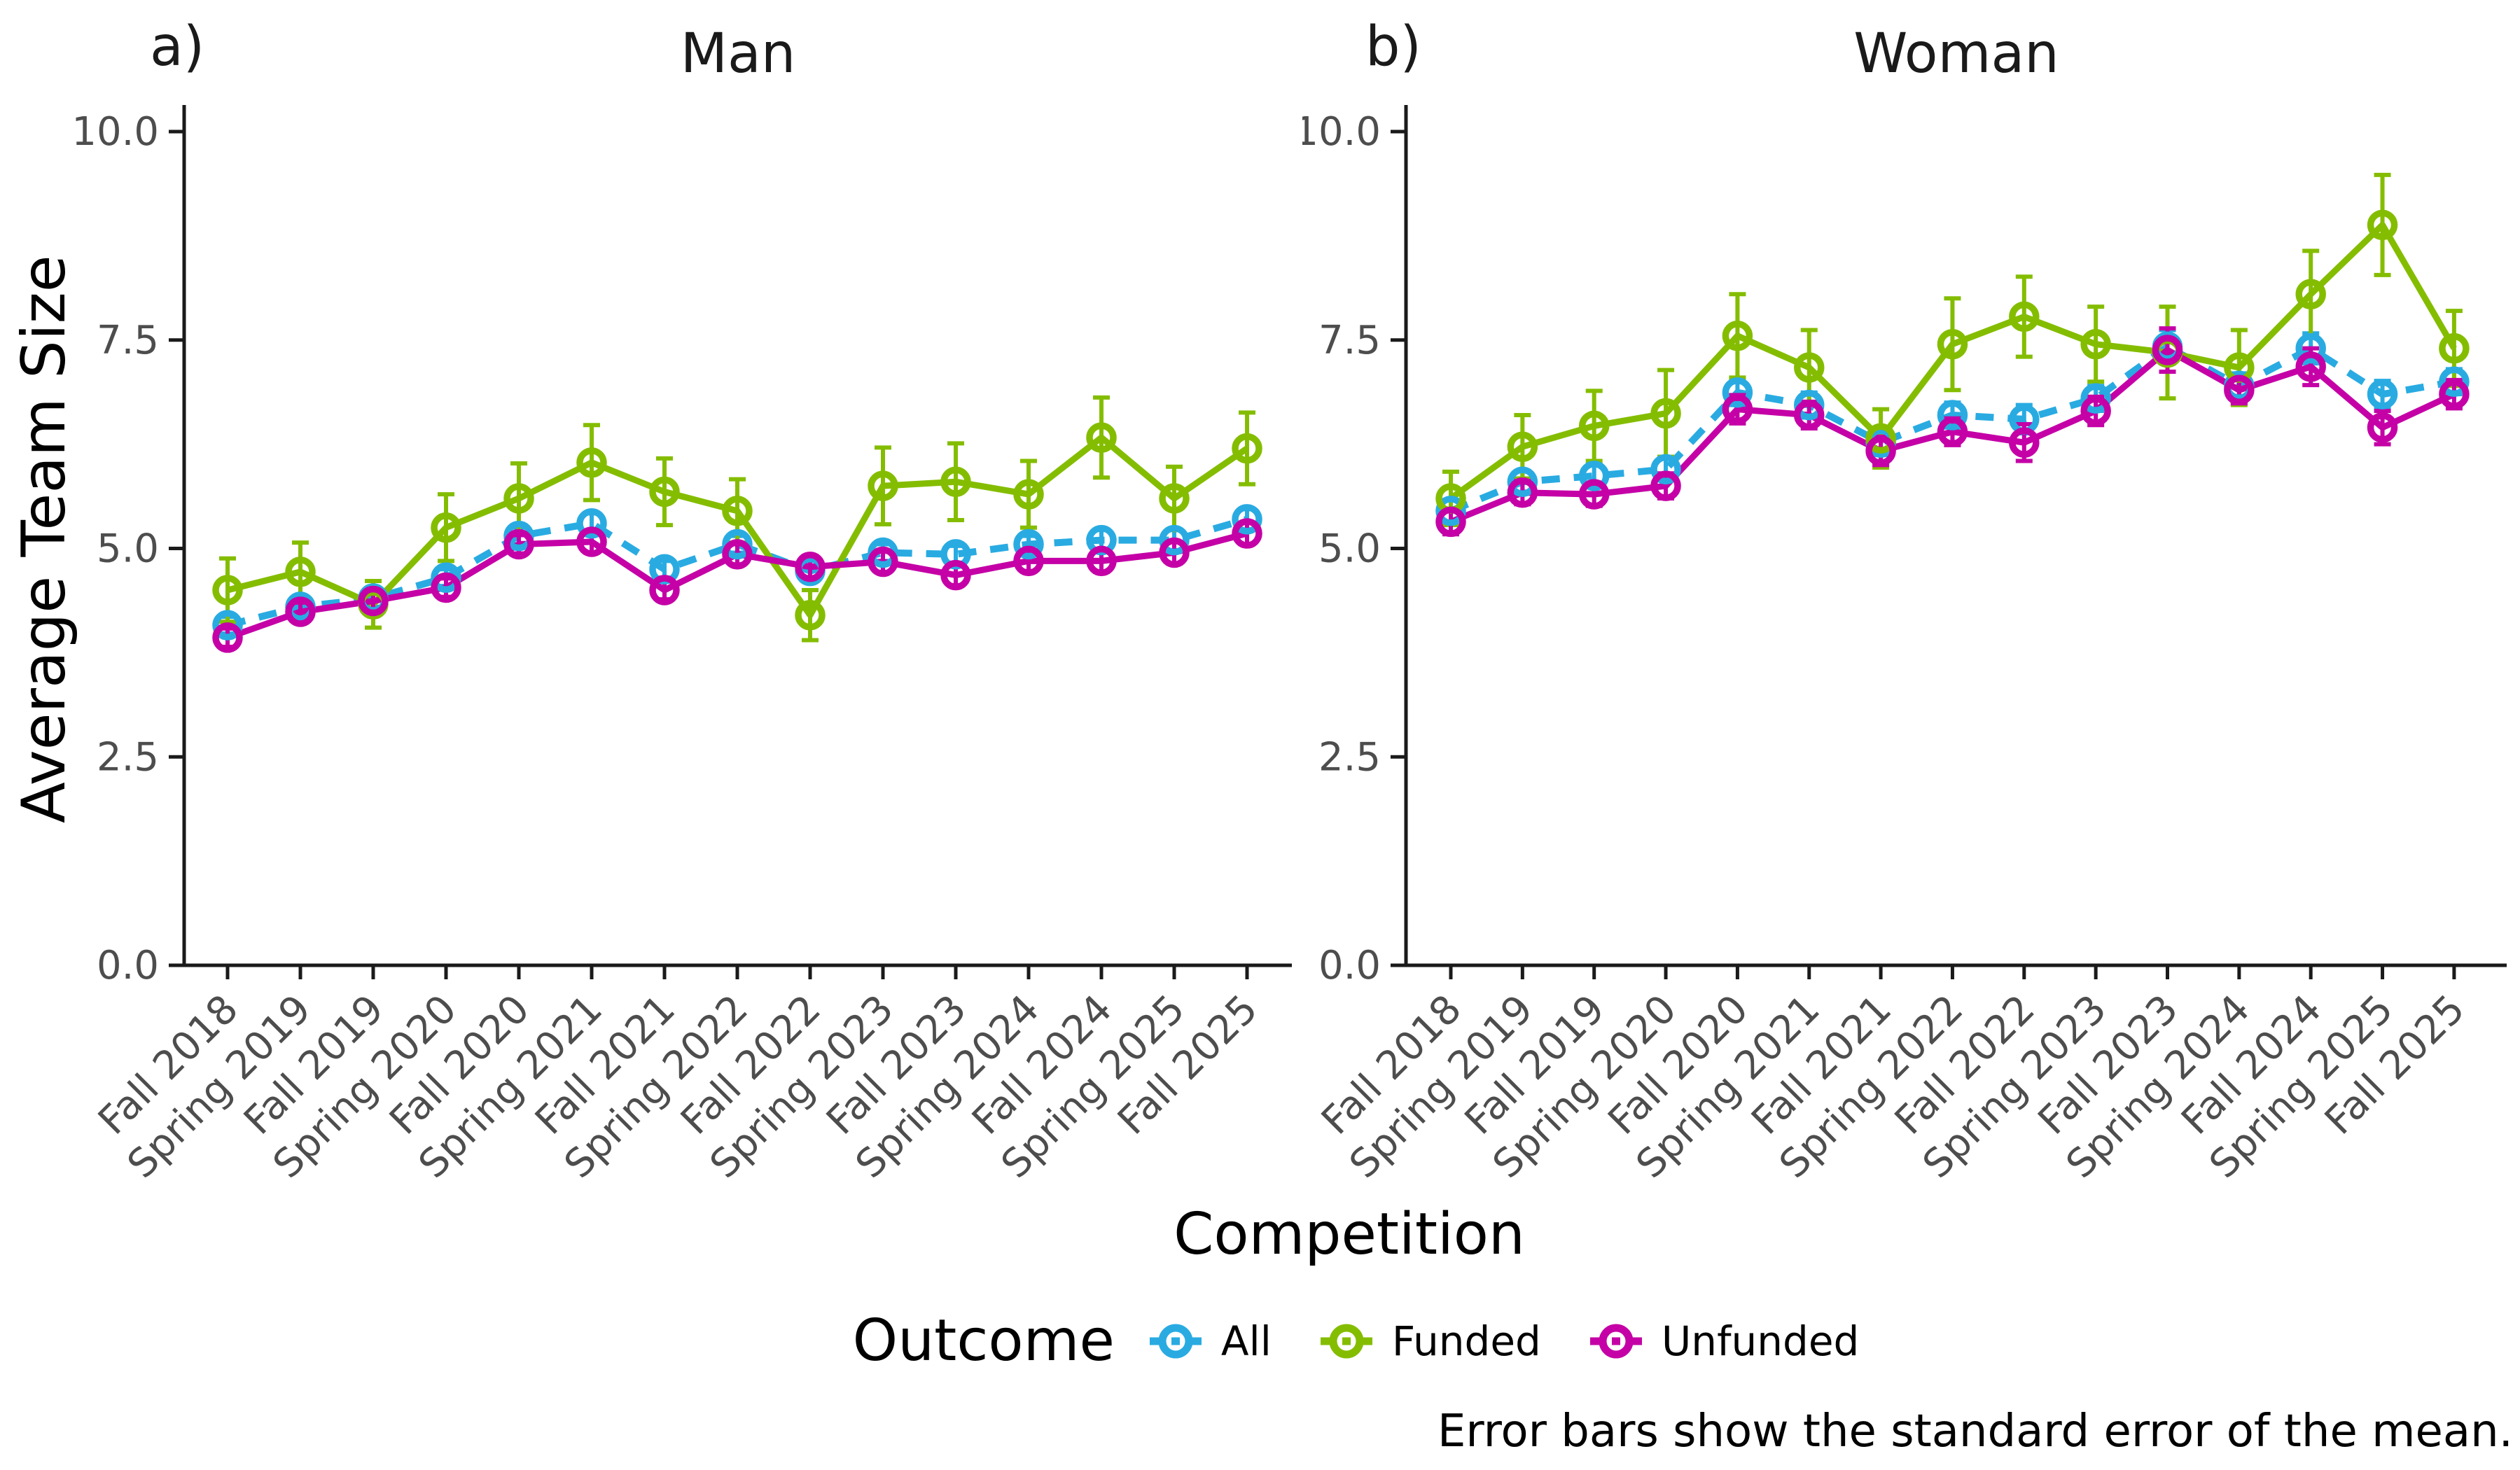  I want to click on all-series-key-icon, so click(1175, 1341).